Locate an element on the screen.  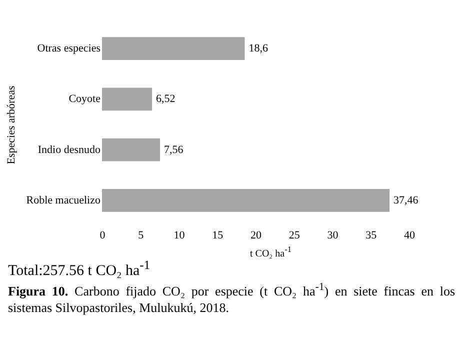
text: Total:257.56 t CO₂ ha$^{-1}$ is located at coordinates (80, 269).